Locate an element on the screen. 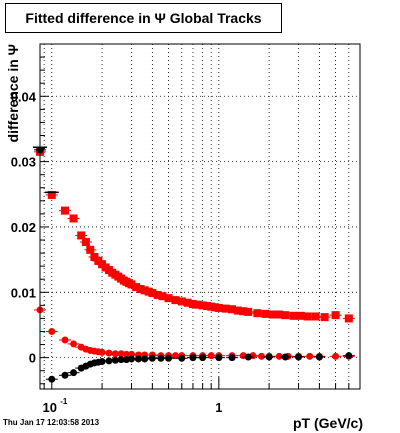 The width and height of the screenshot is (400, 433). y-tick-label: 0.04 is located at coordinates (24, 96).